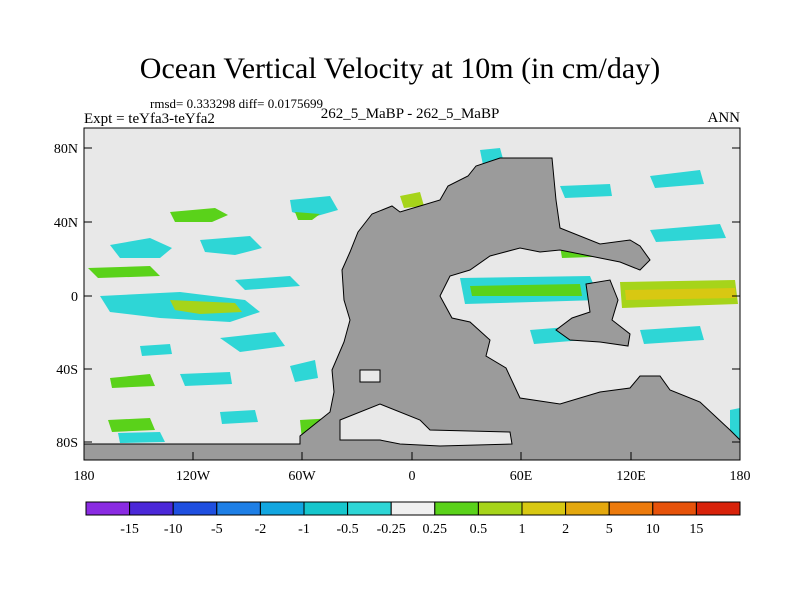 The image size is (800, 600). I want to click on colorbar-label: -2, so click(261, 529).